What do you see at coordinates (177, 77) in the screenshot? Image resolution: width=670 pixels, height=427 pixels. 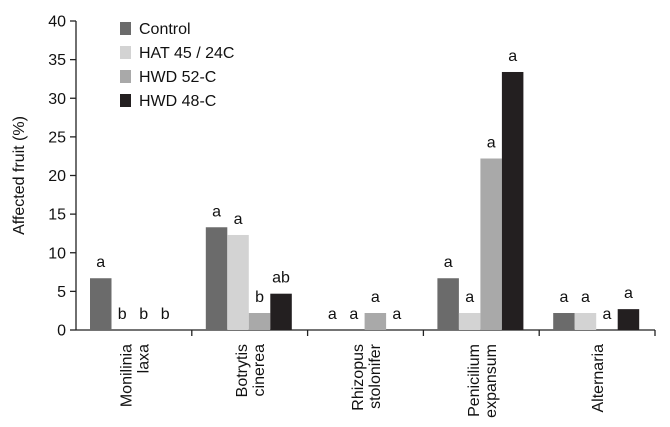 I see `legend-label: HWD 52-C` at bounding box center [177, 77].